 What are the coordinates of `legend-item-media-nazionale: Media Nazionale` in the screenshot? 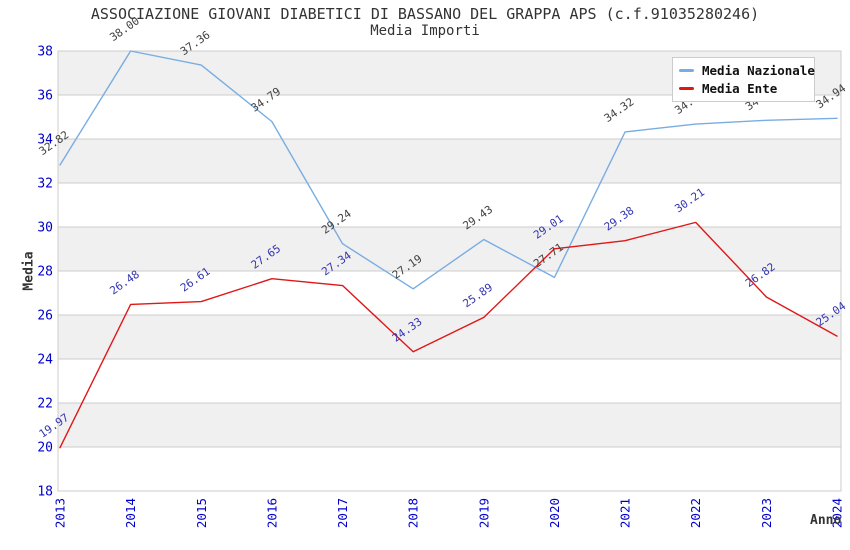 It's located at (747, 70).